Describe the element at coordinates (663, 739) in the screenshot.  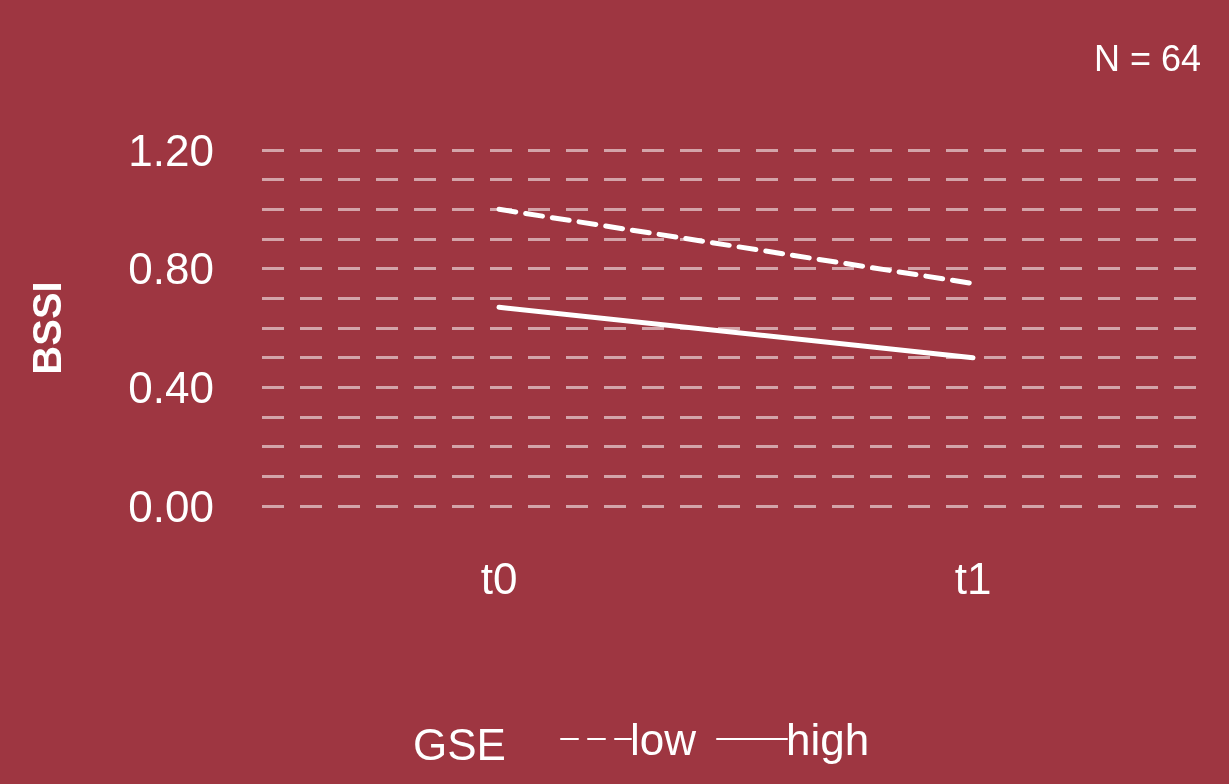
I see `legend-label: low` at that location.